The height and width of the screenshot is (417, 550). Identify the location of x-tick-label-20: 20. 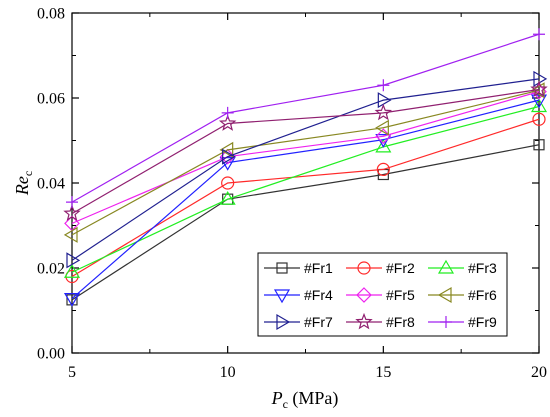
(539, 372).